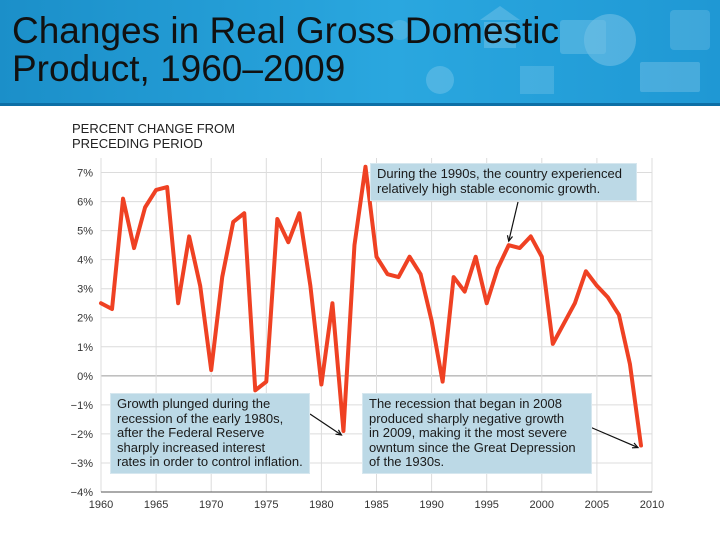 Image resolution: width=720 pixels, height=540 pixels. What do you see at coordinates (191, 432) in the screenshot?
I see `callout-1980s-line: after the Federal Reserve` at bounding box center [191, 432].